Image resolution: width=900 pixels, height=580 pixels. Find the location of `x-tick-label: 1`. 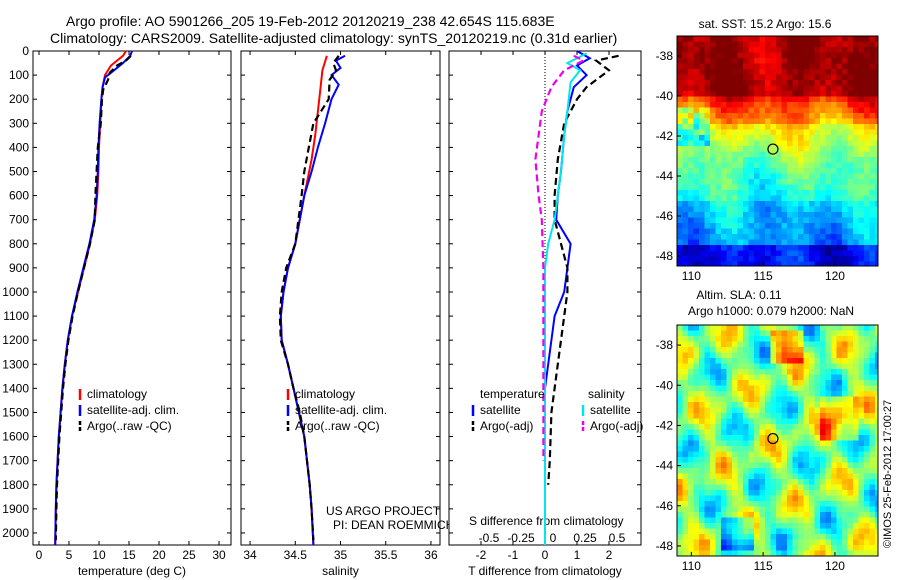

x-tick-label: 1 is located at coordinates (577, 555).